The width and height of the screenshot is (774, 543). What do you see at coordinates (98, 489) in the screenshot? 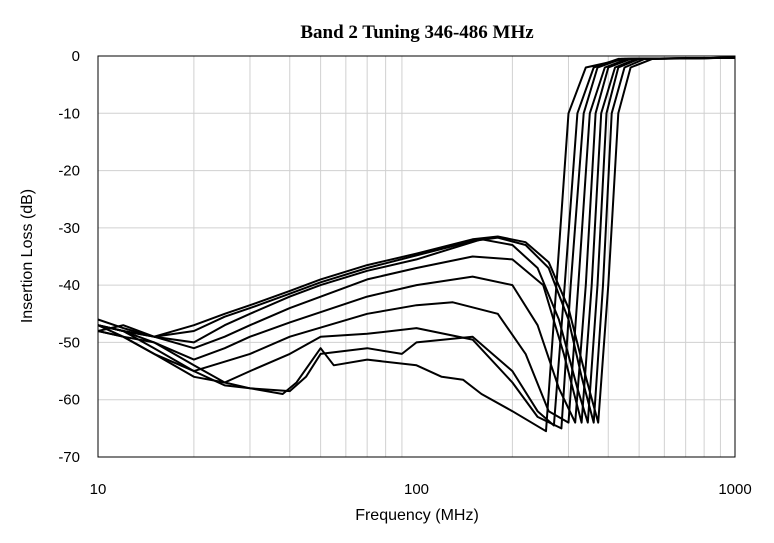
I see `x-tick-label: 10` at bounding box center [98, 489].